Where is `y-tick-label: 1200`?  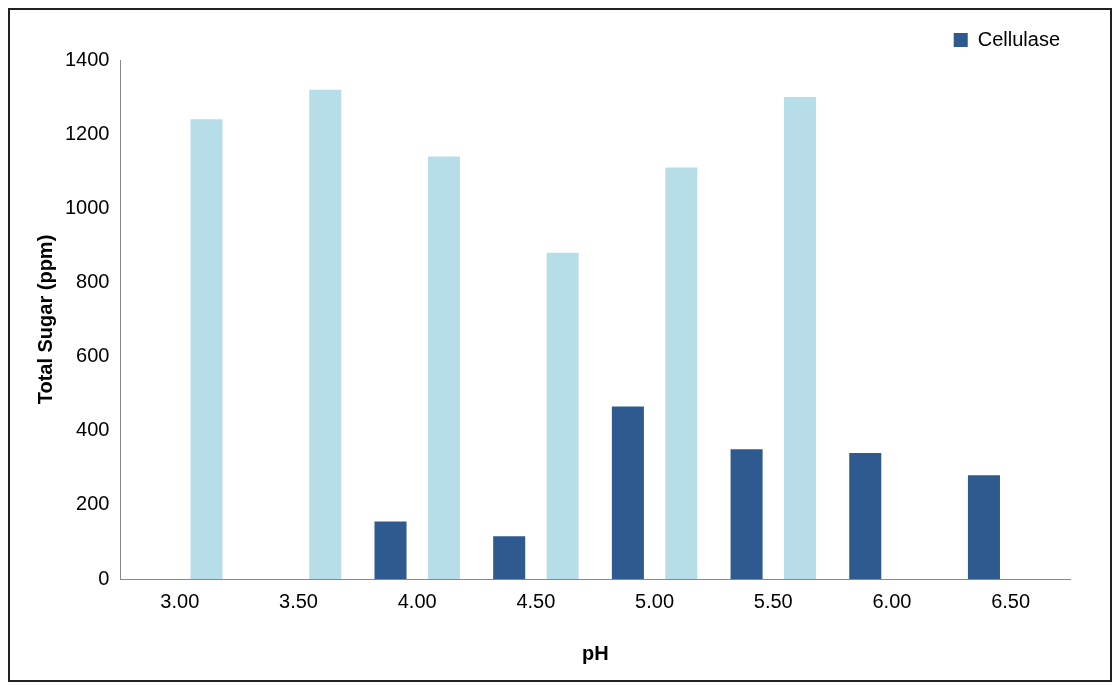 y-tick-label: 1200 is located at coordinates (87, 132).